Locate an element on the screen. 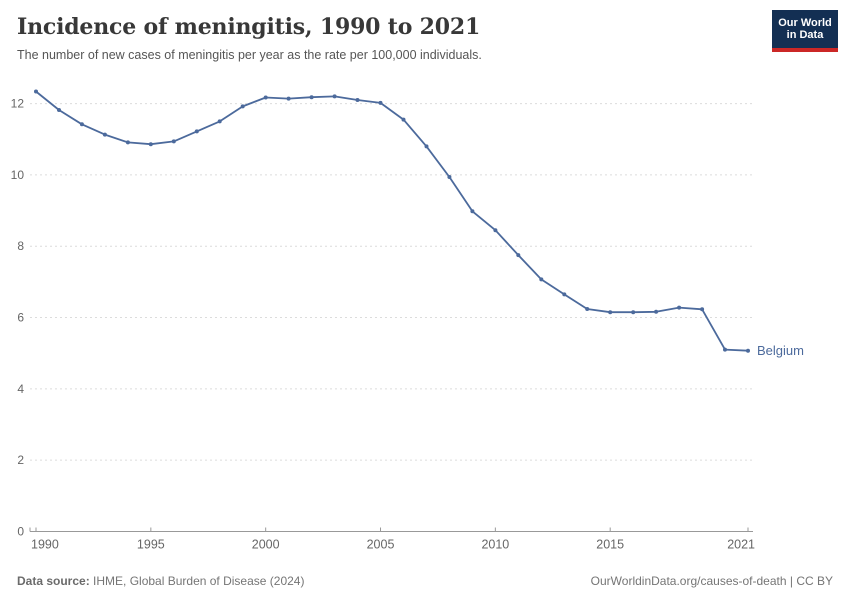  data-source-label: Data source: is located at coordinates (53, 581).